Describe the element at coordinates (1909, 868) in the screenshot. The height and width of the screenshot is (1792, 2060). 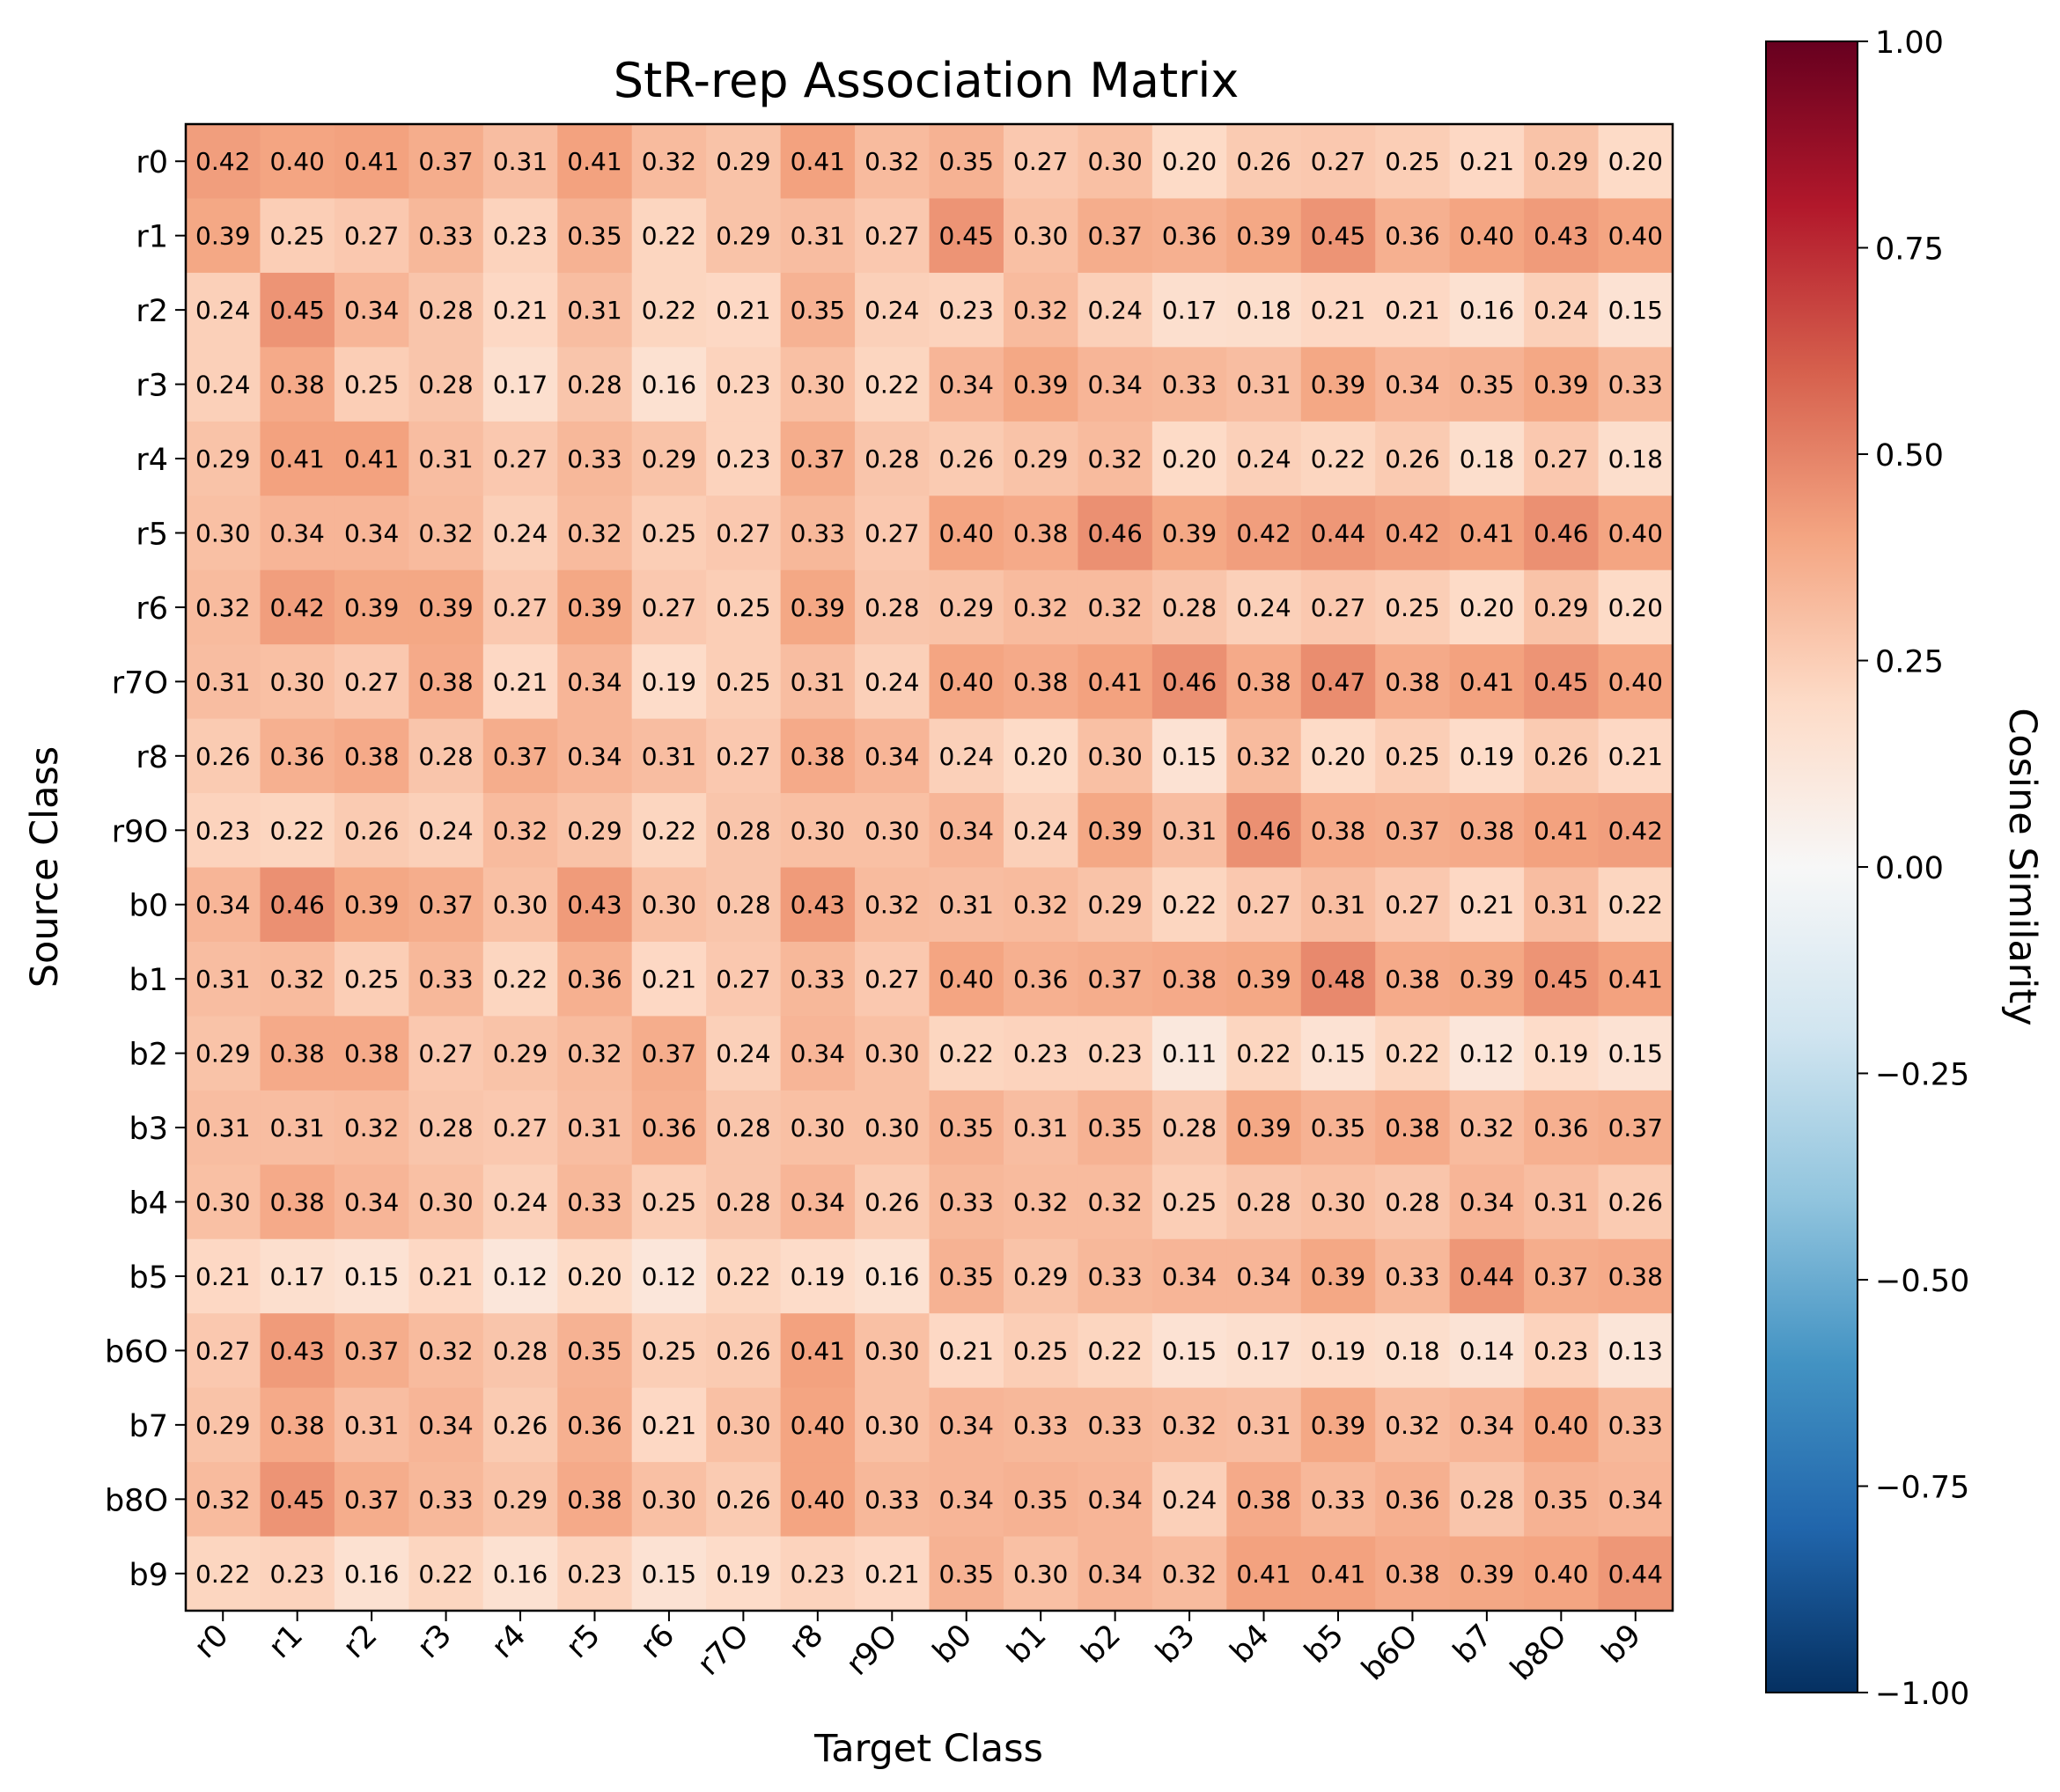
I see `colorbar-tick-label: 0.00` at that location.